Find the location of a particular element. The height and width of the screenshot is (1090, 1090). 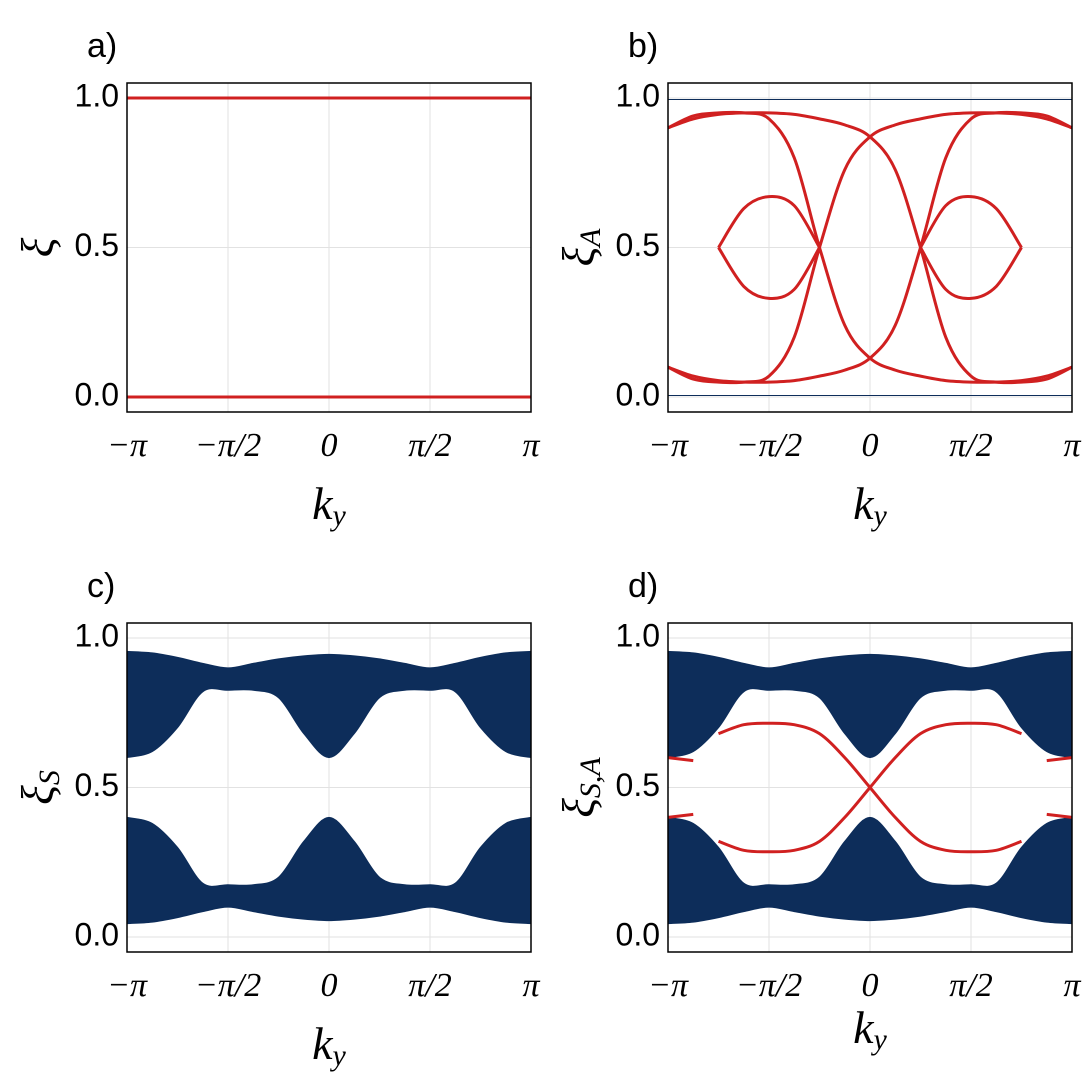

panel-label: a) is located at coordinates (102, 46).